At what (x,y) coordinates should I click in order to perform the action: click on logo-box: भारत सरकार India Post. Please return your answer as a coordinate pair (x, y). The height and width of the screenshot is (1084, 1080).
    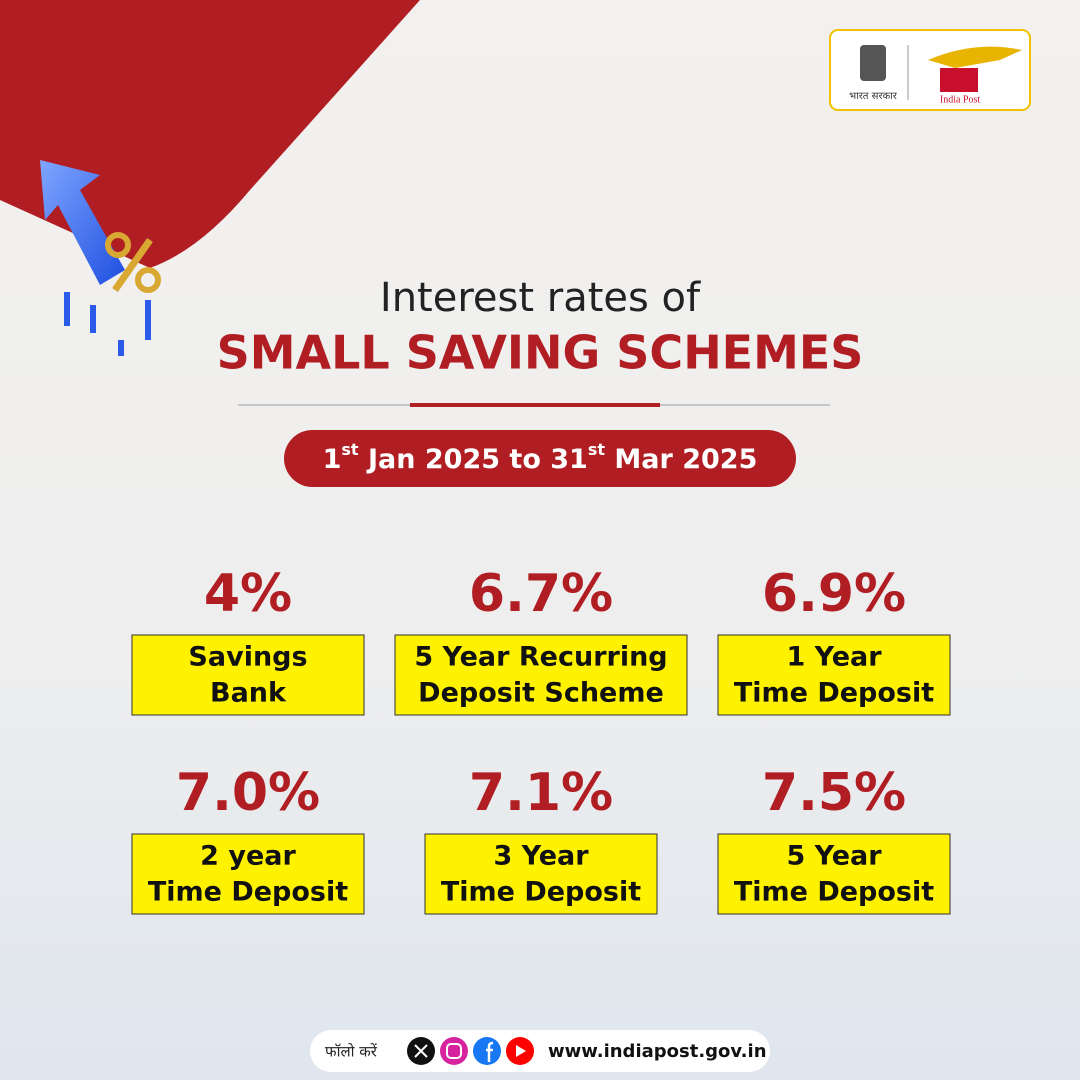
    Looking at the image, I should click on (930, 70).